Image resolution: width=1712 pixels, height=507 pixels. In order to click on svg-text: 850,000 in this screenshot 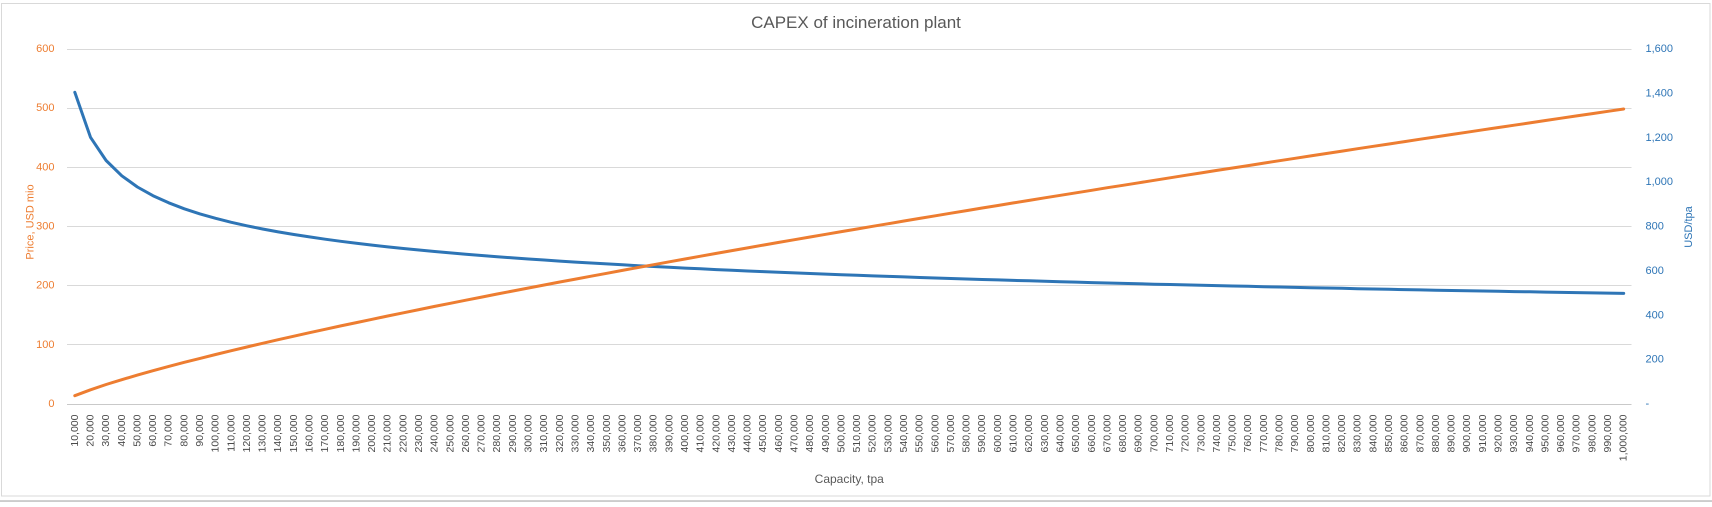, I will do `click(1389, 433)`.